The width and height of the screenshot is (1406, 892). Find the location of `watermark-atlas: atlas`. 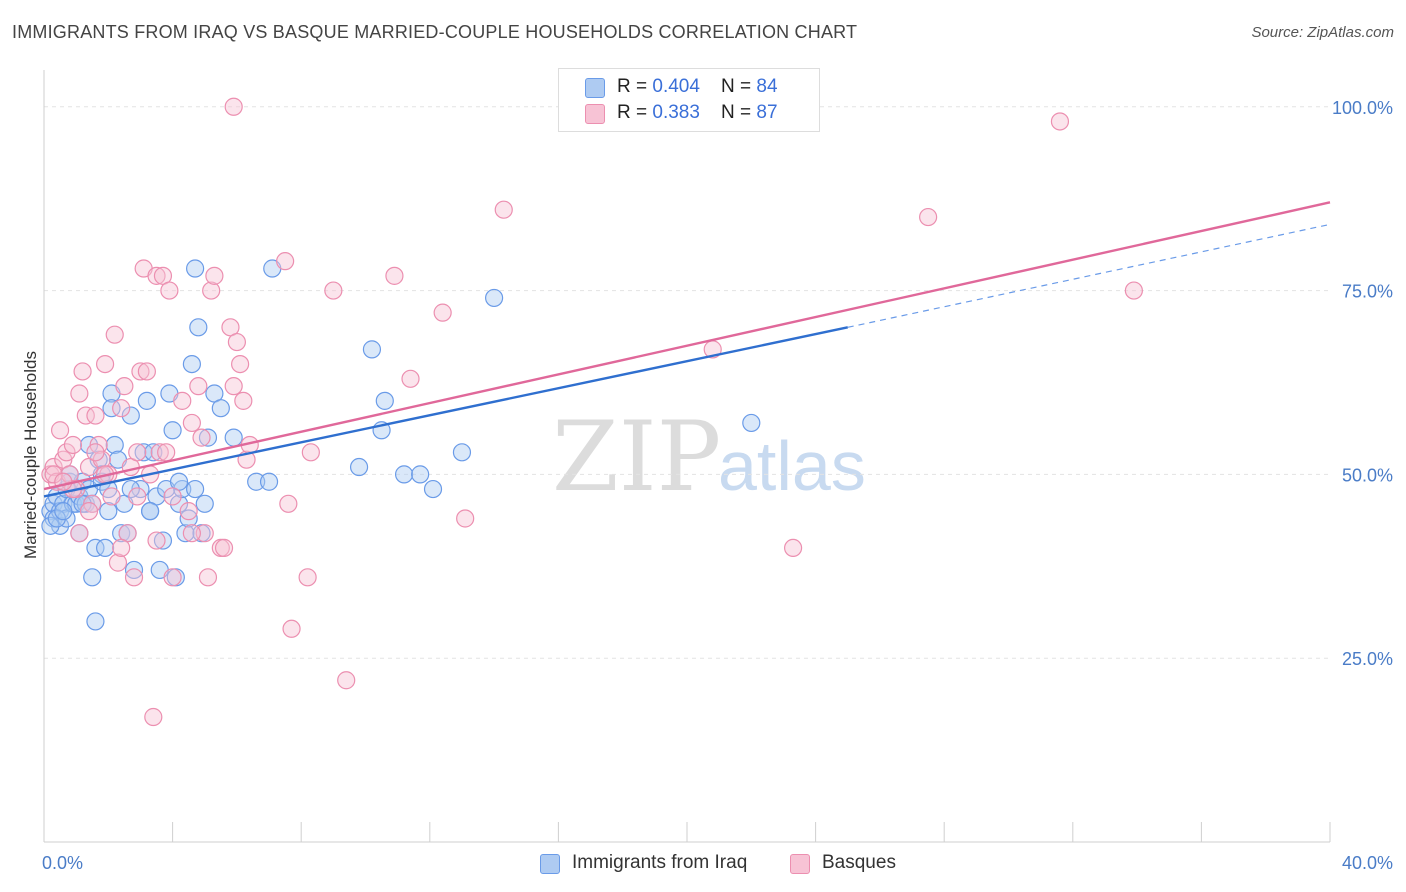

watermark-atlas: atlas is located at coordinates (792, 466).